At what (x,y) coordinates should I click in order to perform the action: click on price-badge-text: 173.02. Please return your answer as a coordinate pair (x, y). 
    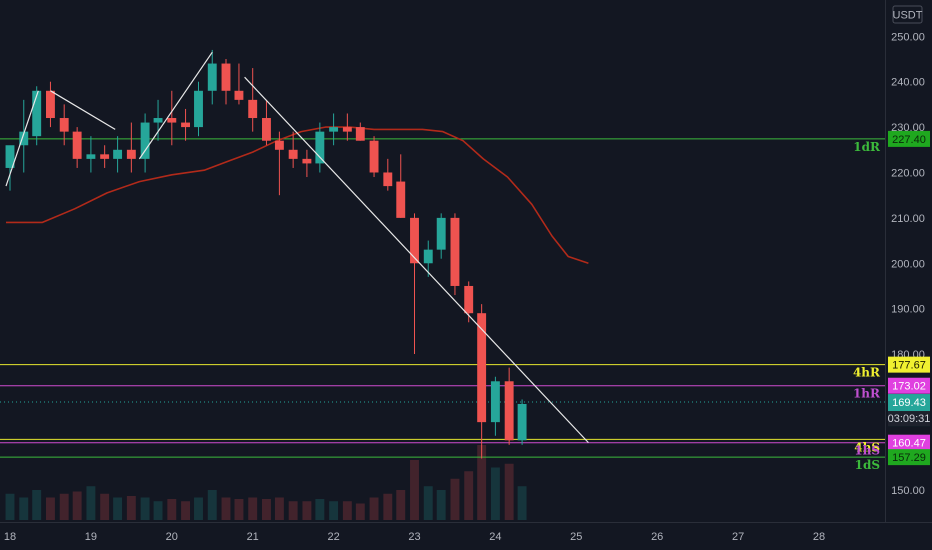
    Looking at the image, I should click on (909, 387).